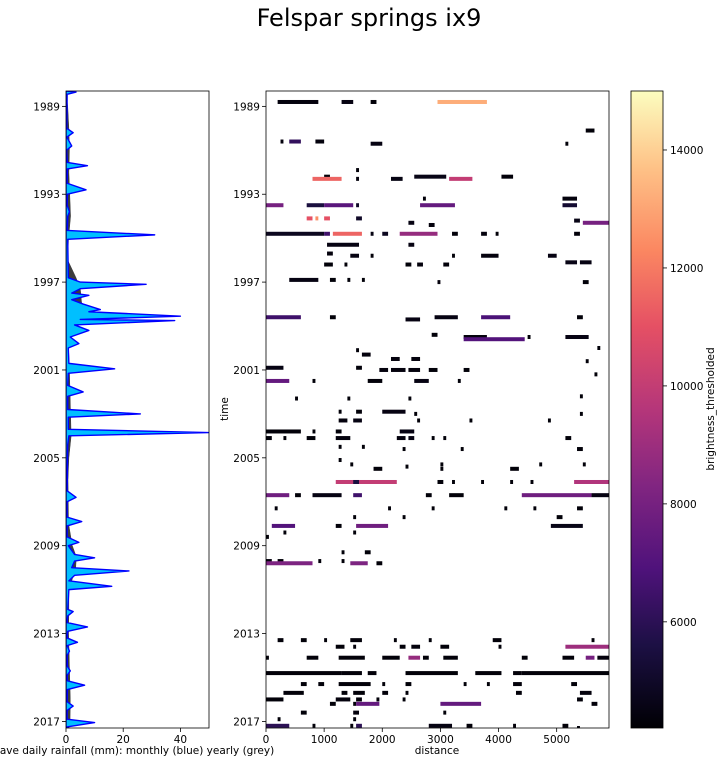 This screenshot has width=723, height=765. What do you see at coordinates (647, 409) in the screenshot?
I see `colorbar-gradient` at bounding box center [647, 409].